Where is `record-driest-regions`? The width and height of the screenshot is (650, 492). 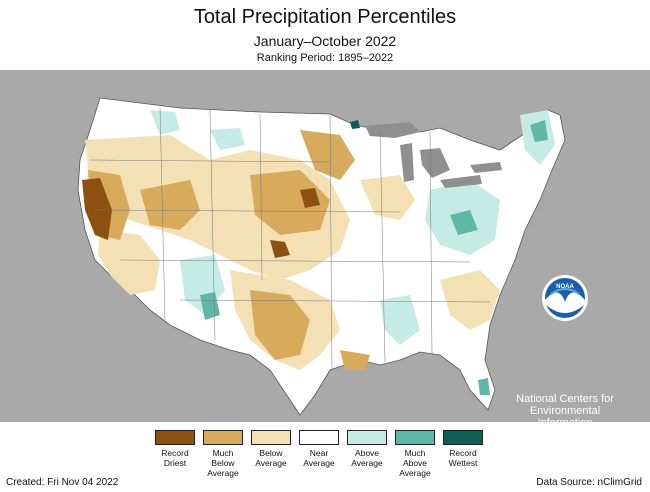
record-driest-regions is located at coordinates (201, 218).